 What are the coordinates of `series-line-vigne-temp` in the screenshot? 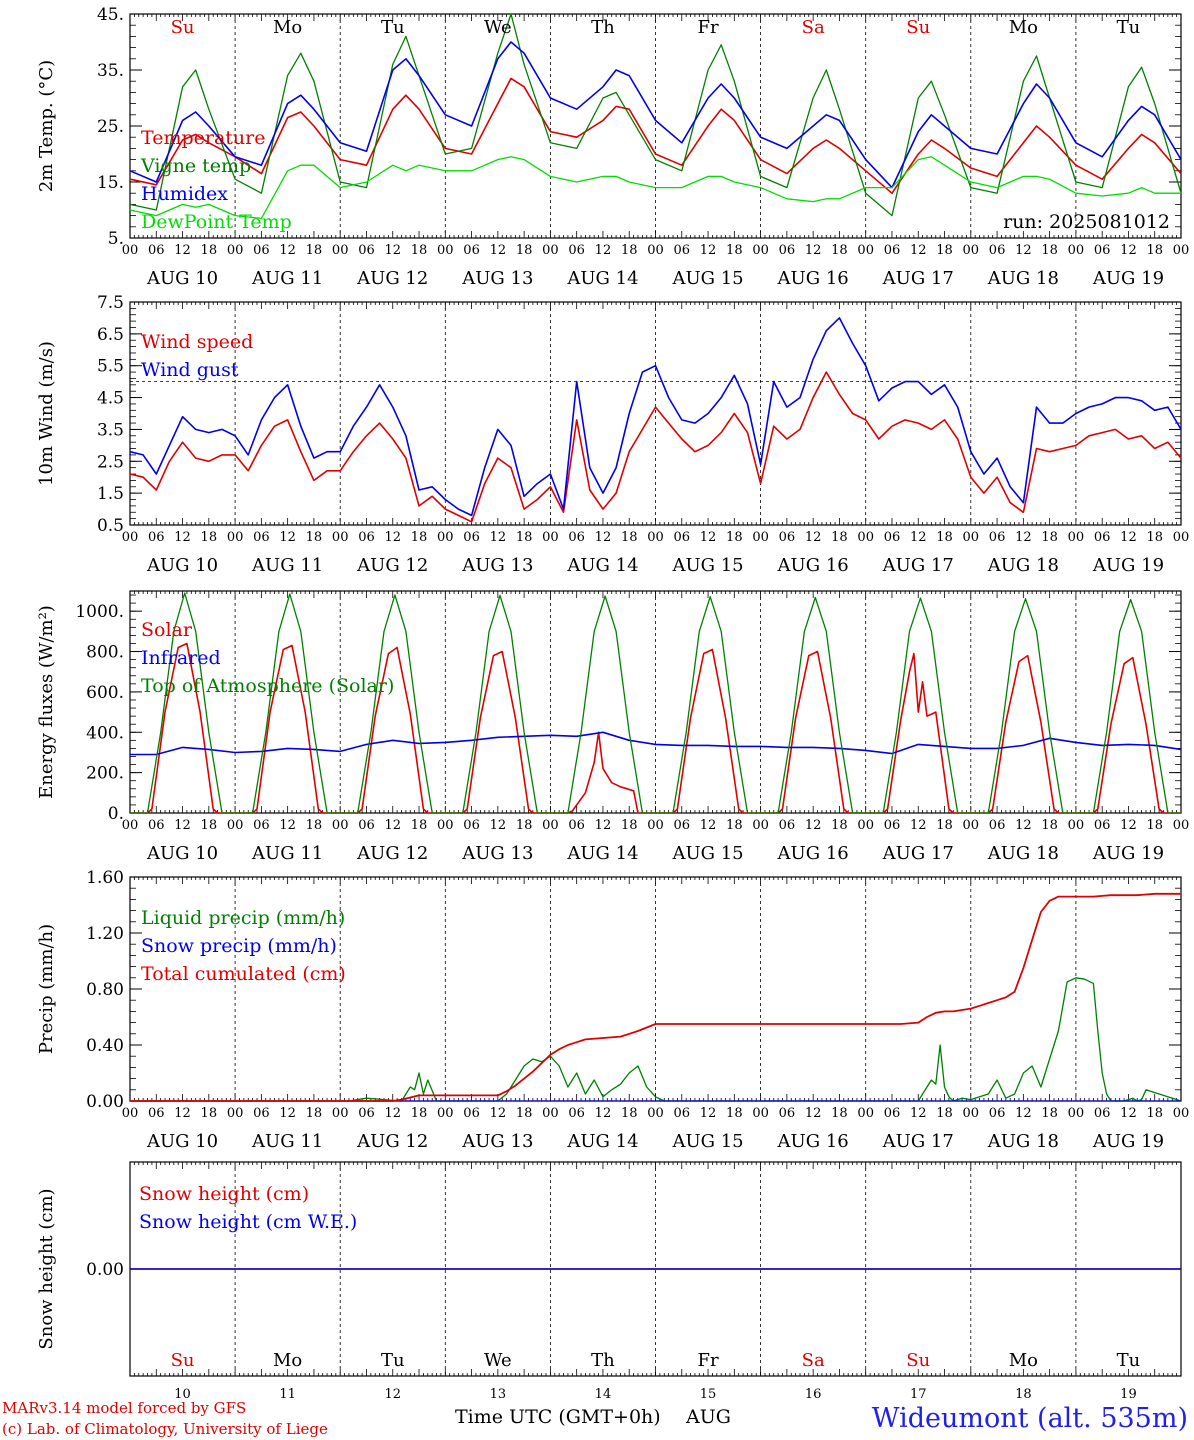 It's located at (655, 115).